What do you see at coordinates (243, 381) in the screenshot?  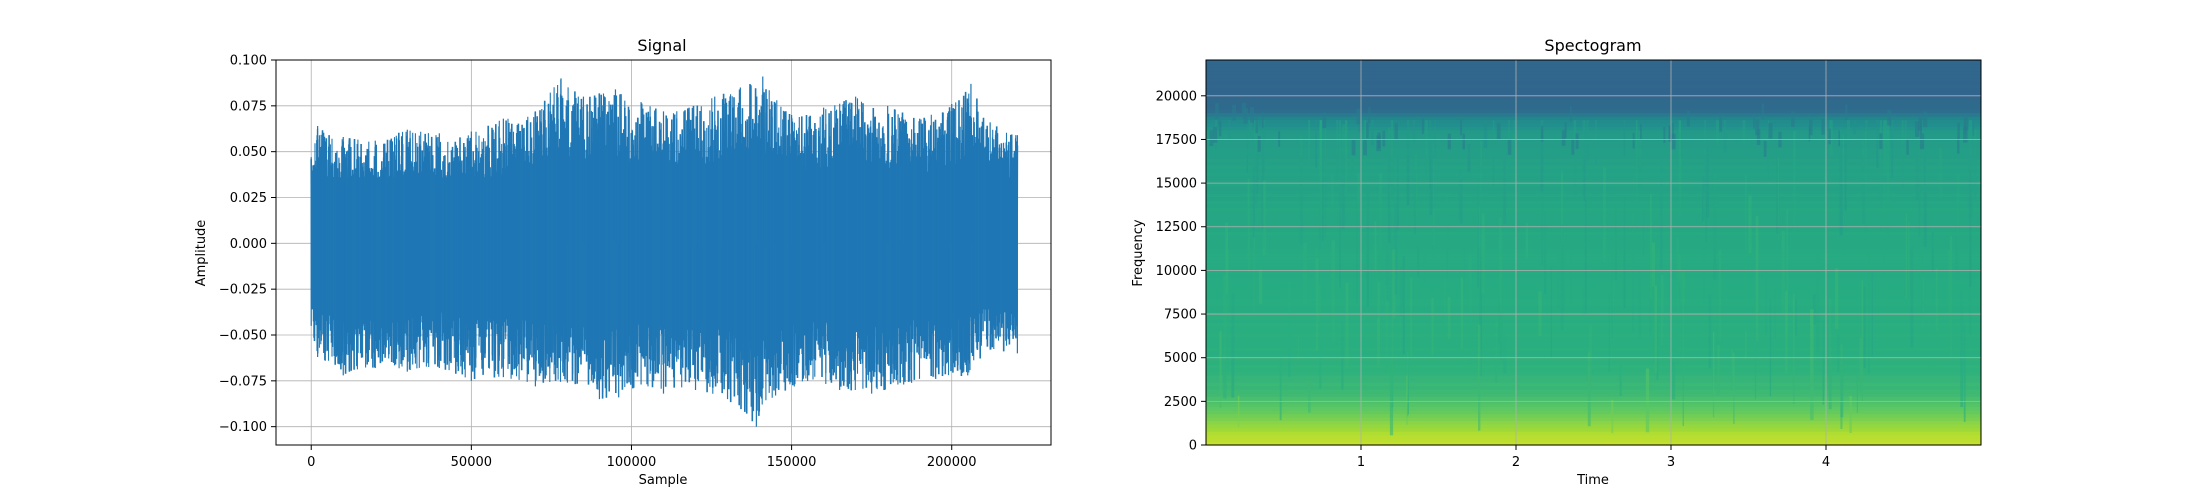 I see `signal-y-tick-label: −0.075` at bounding box center [243, 381].